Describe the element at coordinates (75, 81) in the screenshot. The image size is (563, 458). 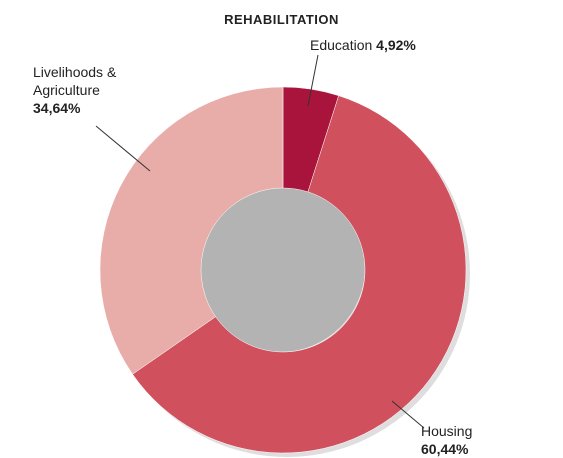
I see `category-label: Livelihoods & Agriculture` at that location.